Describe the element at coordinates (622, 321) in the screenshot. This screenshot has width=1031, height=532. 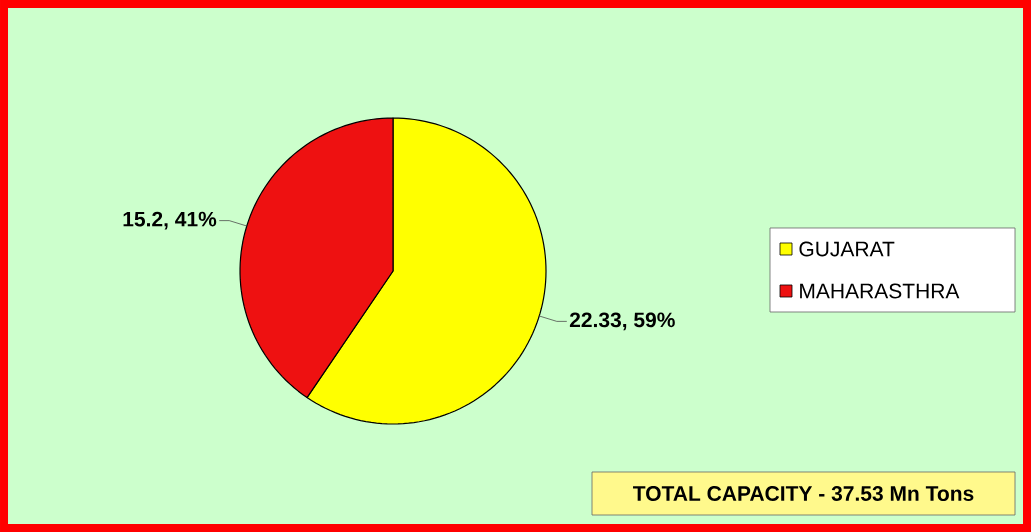
I see `data-label: 22.33, 59%` at that location.